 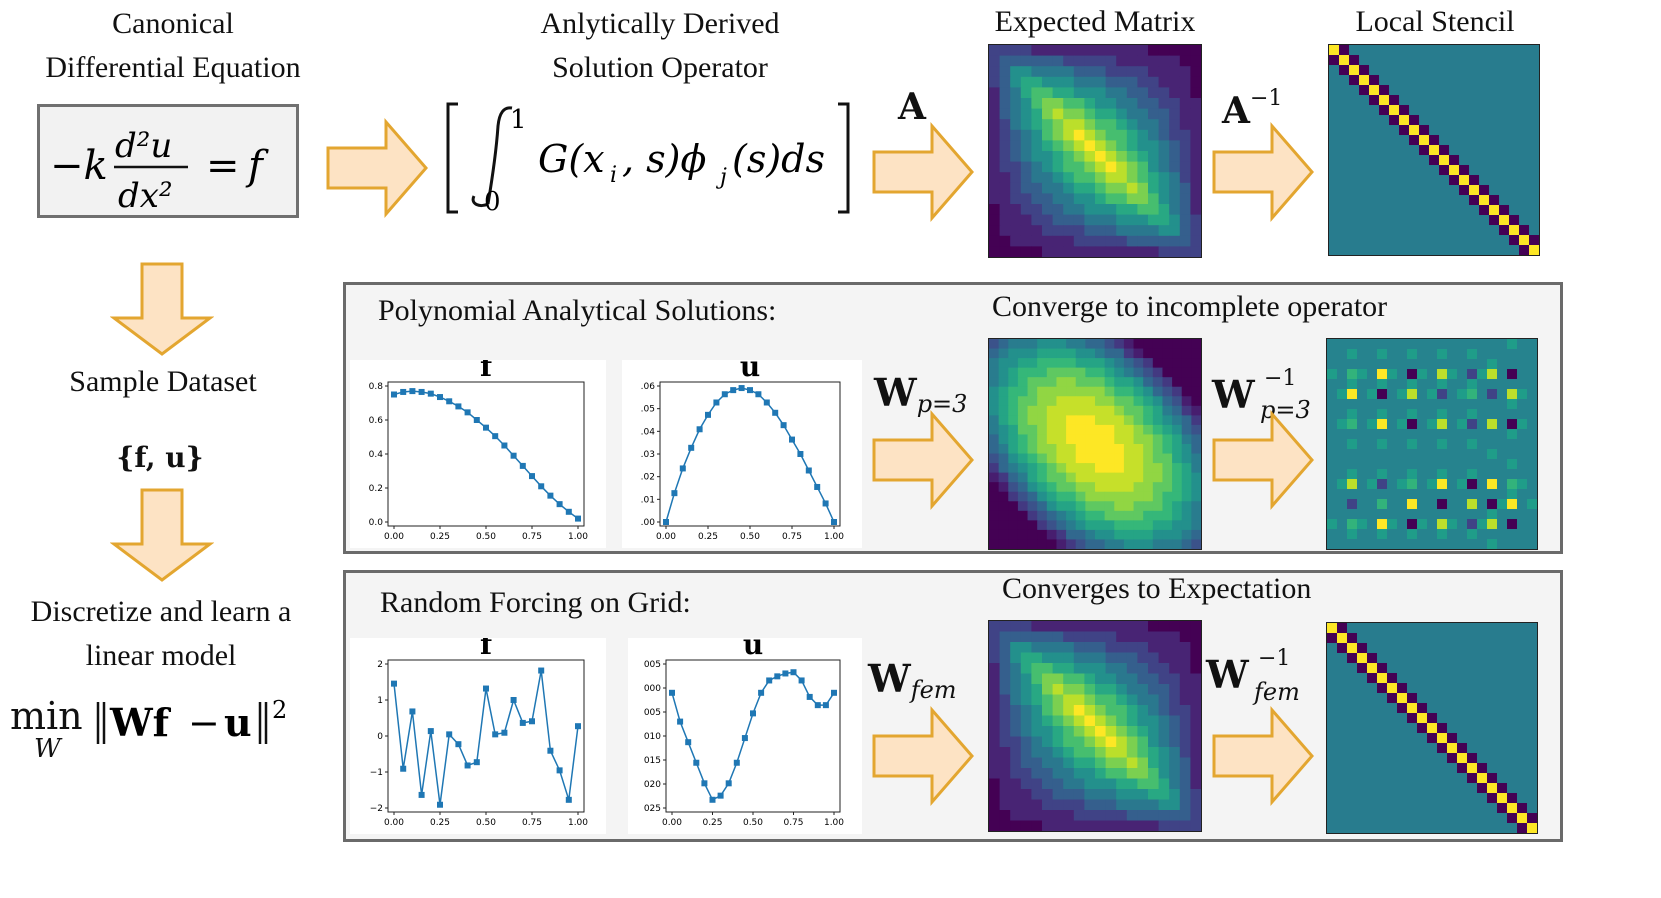 I want to click on y-tick-label: .04, so click(x=648, y=432).